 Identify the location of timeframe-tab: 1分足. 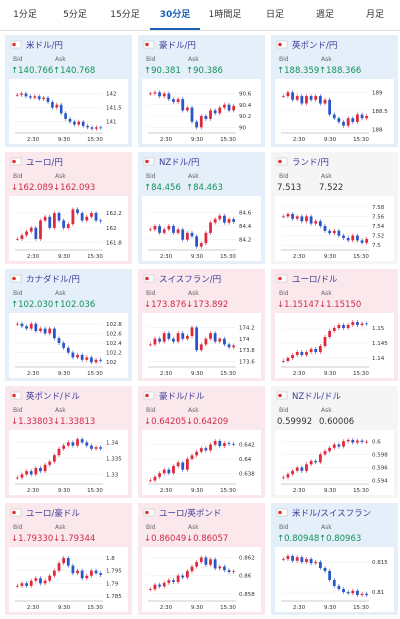
(25, 15).